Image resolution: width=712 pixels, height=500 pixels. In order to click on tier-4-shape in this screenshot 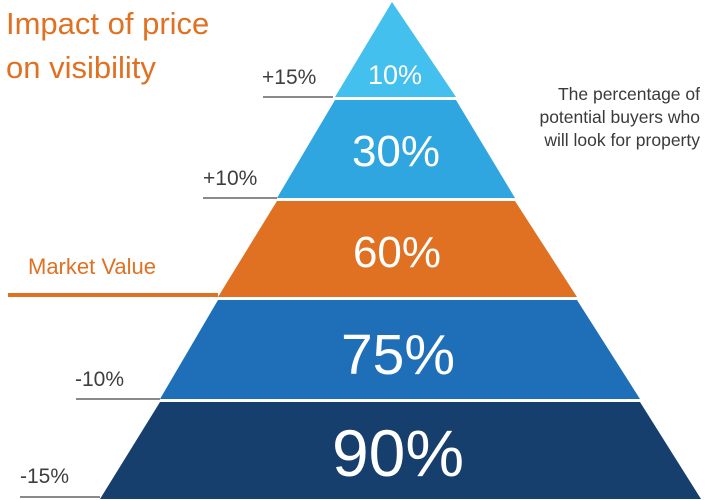, I will do `click(400, 349)`.